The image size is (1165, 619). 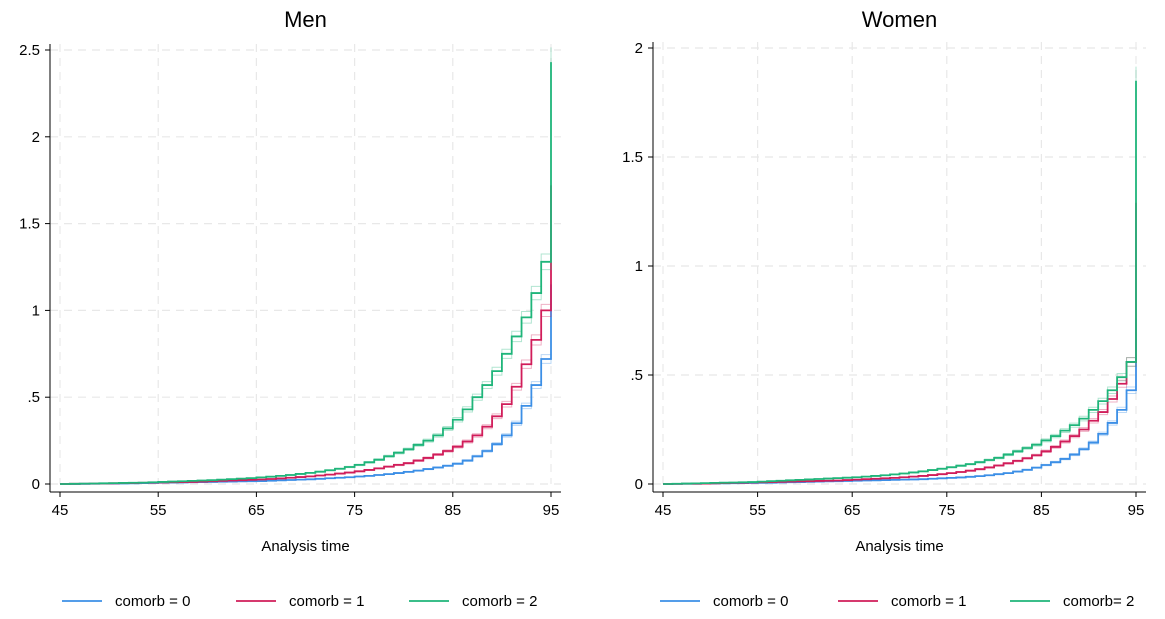 What do you see at coordinates (1098, 601) in the screenshot?
I see `legend-label: comorb= 2` at bounding box center [1098, 601].